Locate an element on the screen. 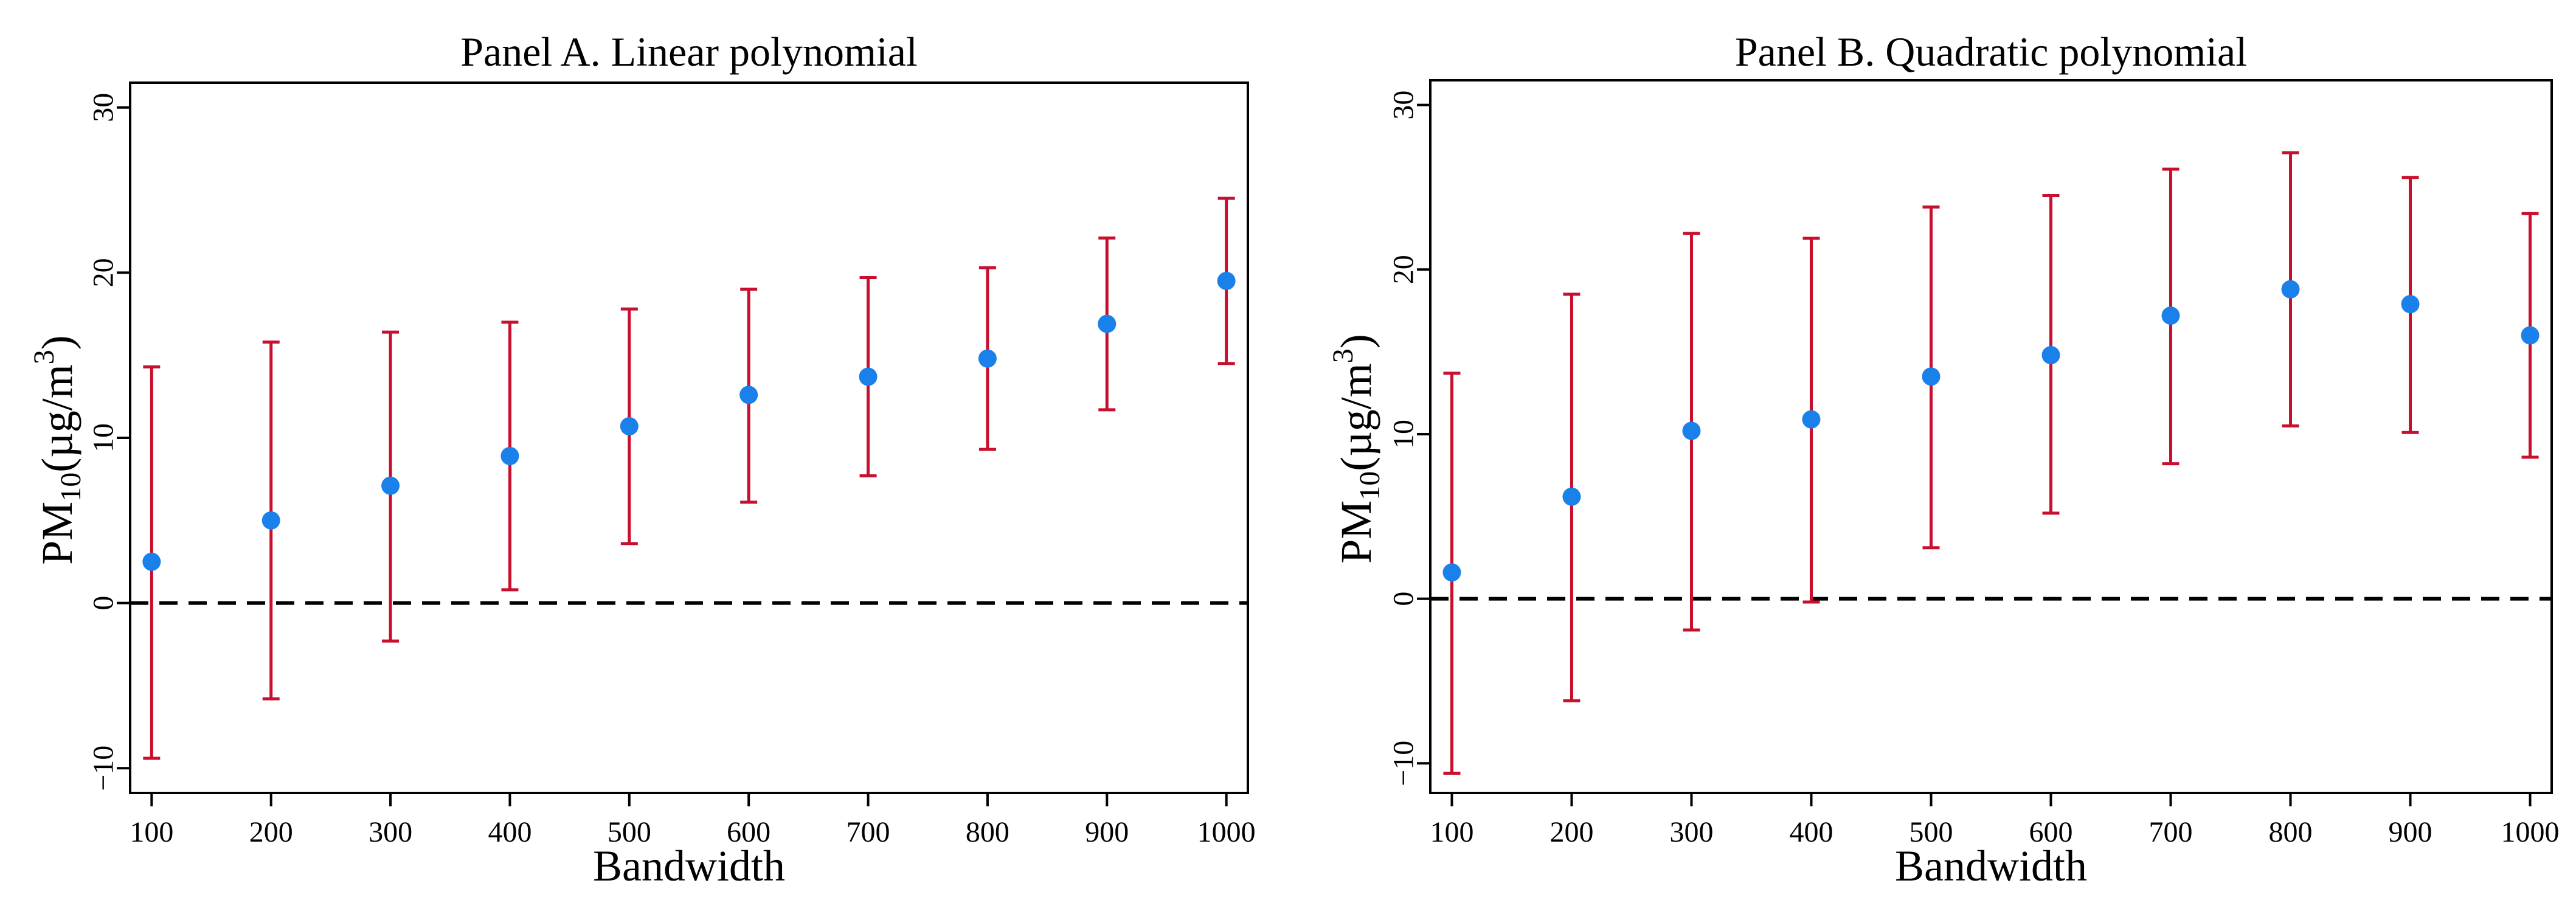 The width and height of the screenshot is (2576, 900). panel-a-y-tick-label: 10 is located at coordinates (104, 437).